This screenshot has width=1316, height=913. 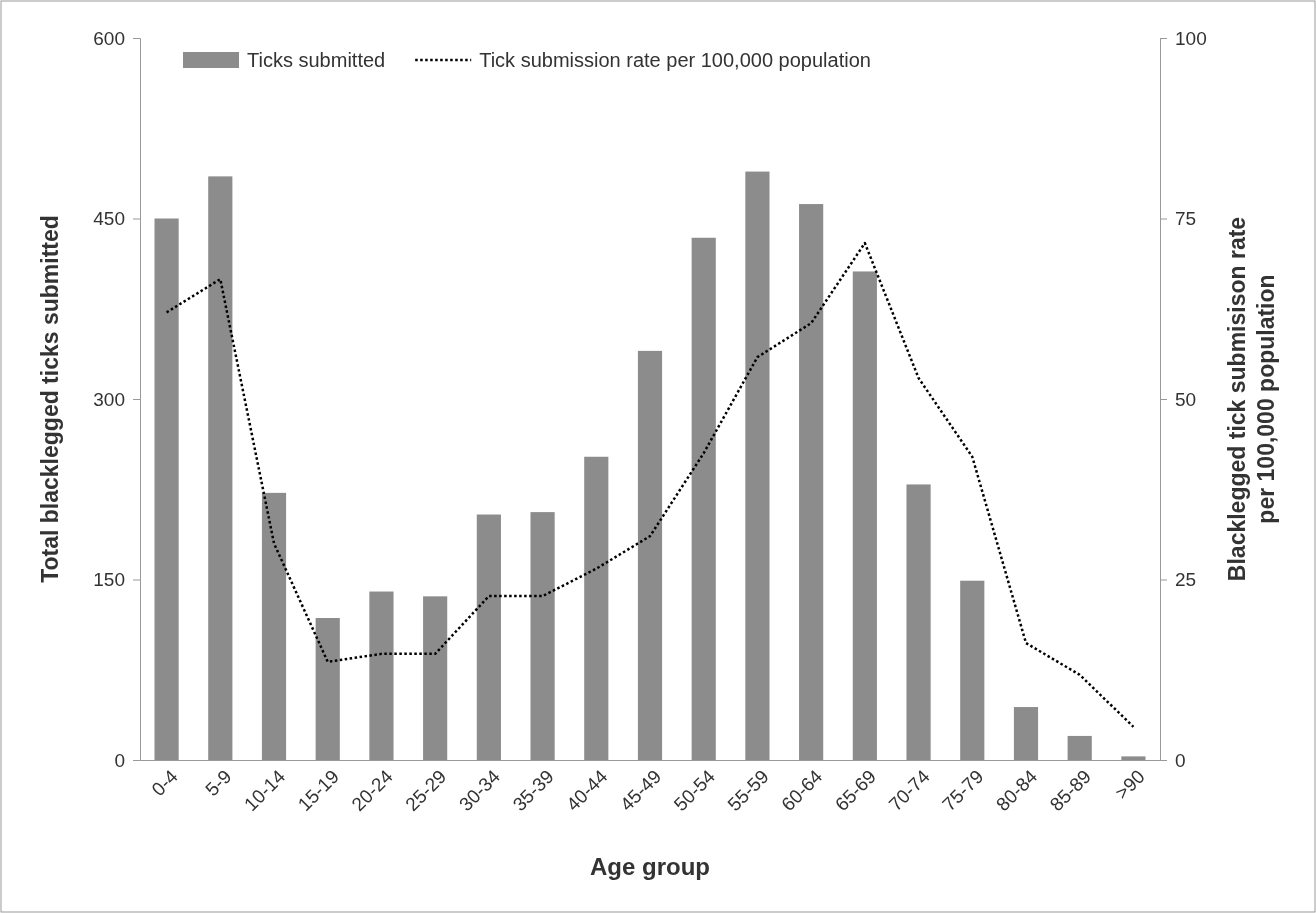 What do you see at coordinates (218, 783) in the screenshot?
I see `x-tick-label: 5-9` at bounding box center [218, 783].